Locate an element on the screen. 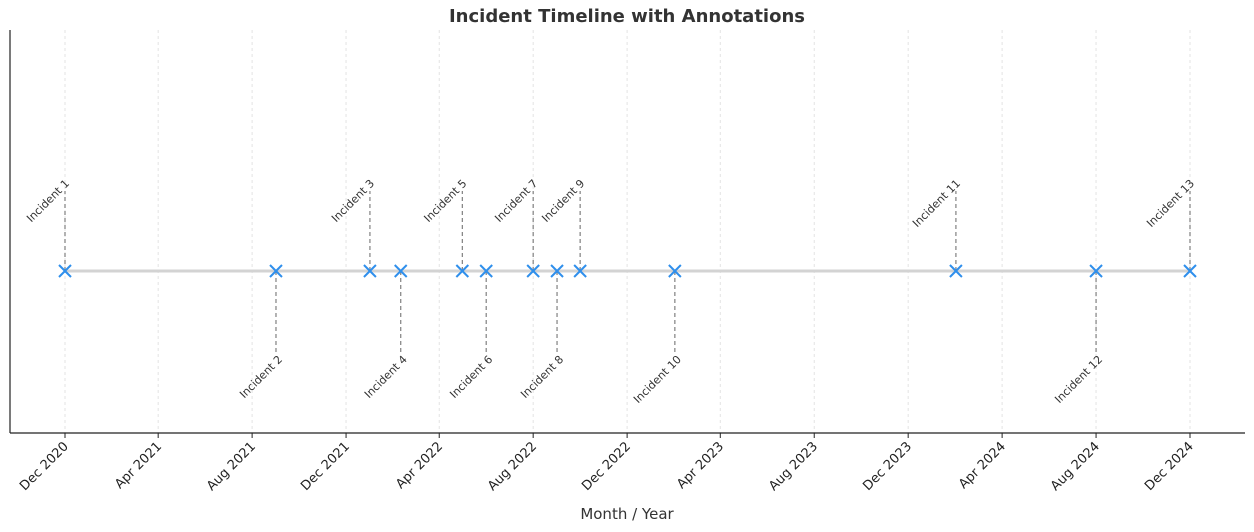 This screenshot has width=1254, height=532. label-incident-6: Incident 6 is located at coordinates (471, 377).